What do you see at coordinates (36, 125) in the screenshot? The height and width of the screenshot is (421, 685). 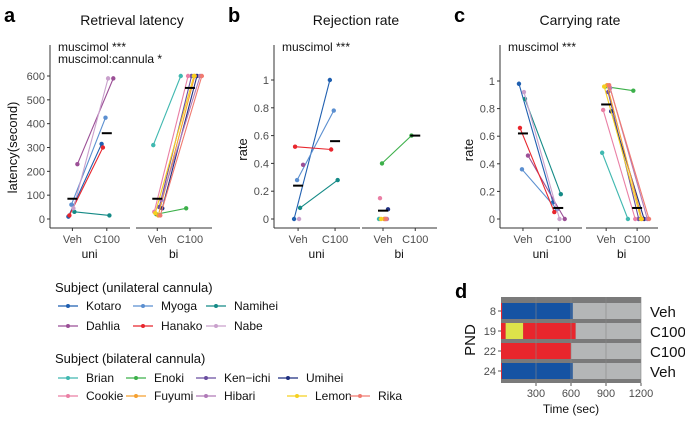 I see `y-tick-label: 400` at bounding box center [36, 125].